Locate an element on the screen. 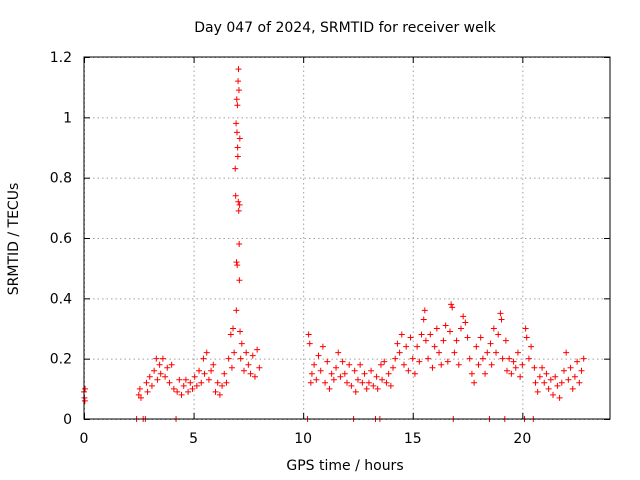  y-tick-label: 0.8 is located at coordinates (61, 179).